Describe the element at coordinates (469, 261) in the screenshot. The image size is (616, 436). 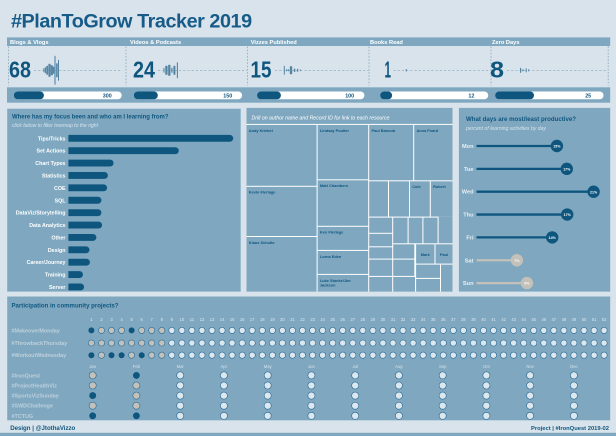
I see `svg-text: Sat` at that location.